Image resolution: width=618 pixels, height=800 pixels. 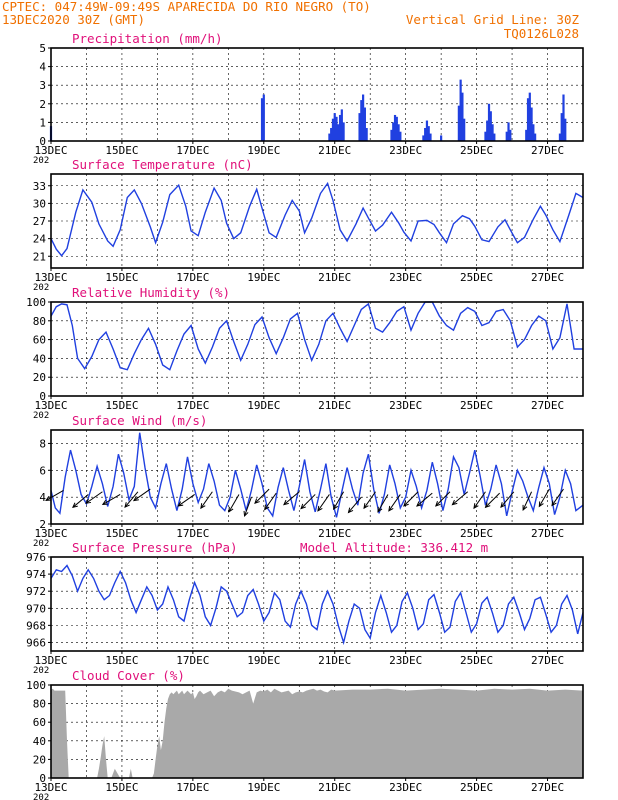 What do you see at coordinates (36, 591) in the screenshot?
I see `y-tick-label: 972` at bounding box center [36, 591].